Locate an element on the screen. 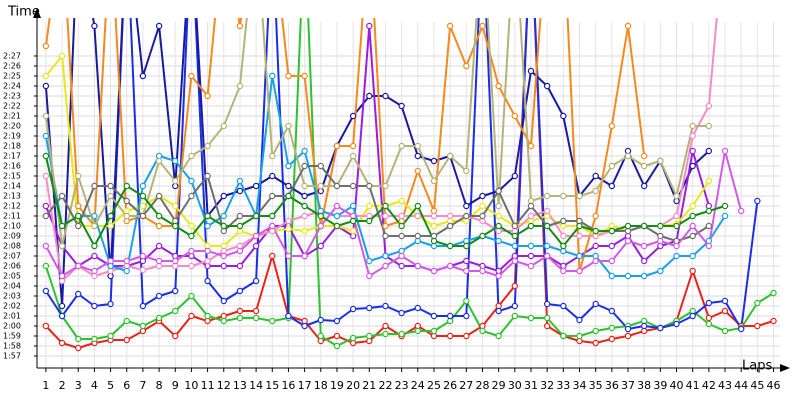 Image resolution: width=800 pixels, height=400 pixels. x-tick-label: 41 is located at coordinates (693, 385).